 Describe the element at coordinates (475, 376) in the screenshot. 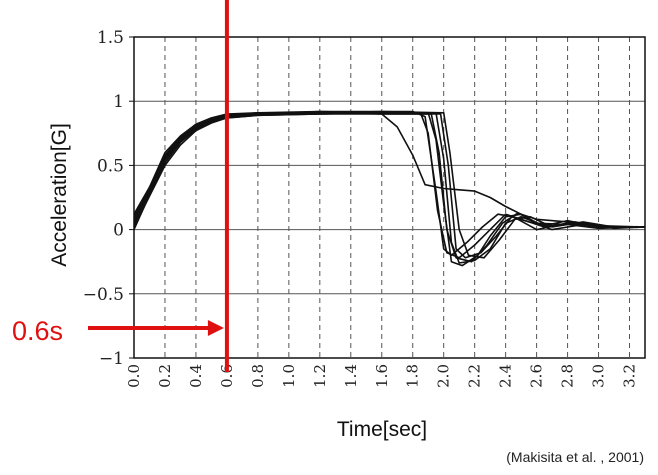

I see `x-tick-label: 2.2` at that location.